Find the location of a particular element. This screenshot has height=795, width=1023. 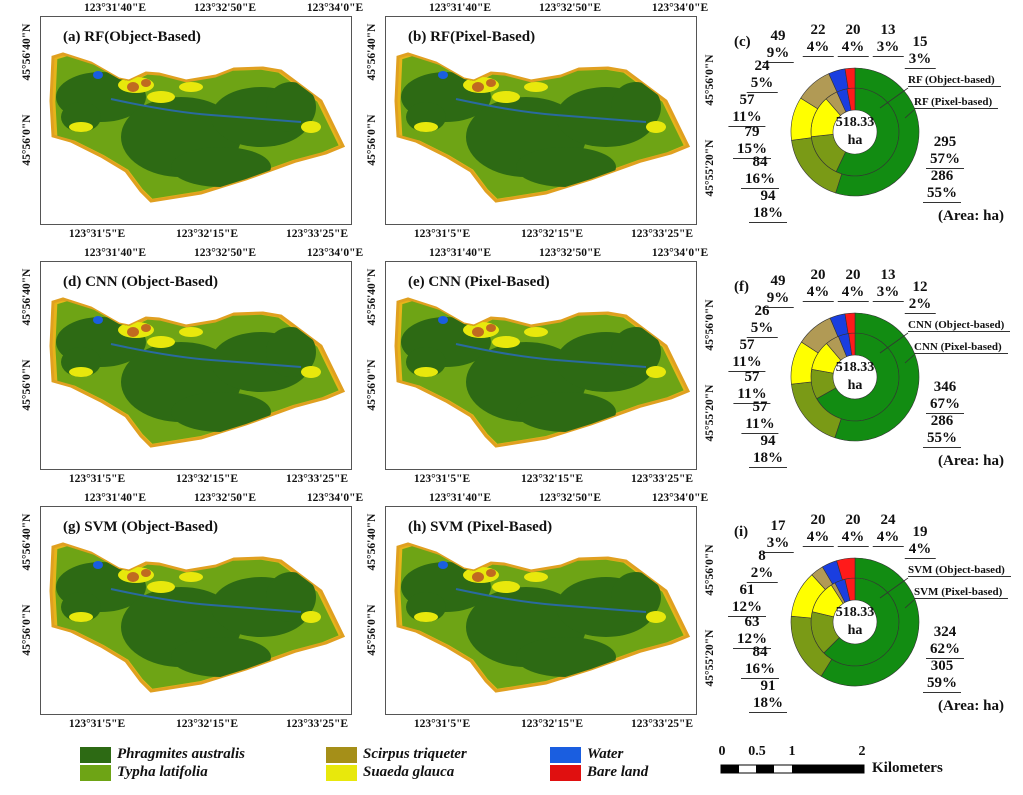

data-label: 286 55% is located at coordinates (942, 185).